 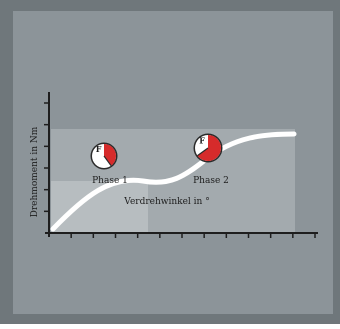 What do you see at coordinates (166, 202) in the screenshot?
I see `x-axis-label: Verdrehwinkel in °` at bounding box center [166, 202].